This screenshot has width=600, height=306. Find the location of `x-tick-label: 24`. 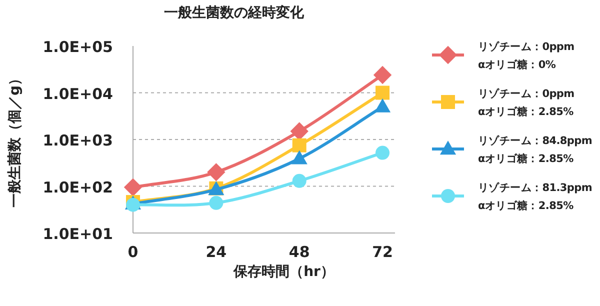

x-tick-label: 24 is located at coordinates (216, 252).